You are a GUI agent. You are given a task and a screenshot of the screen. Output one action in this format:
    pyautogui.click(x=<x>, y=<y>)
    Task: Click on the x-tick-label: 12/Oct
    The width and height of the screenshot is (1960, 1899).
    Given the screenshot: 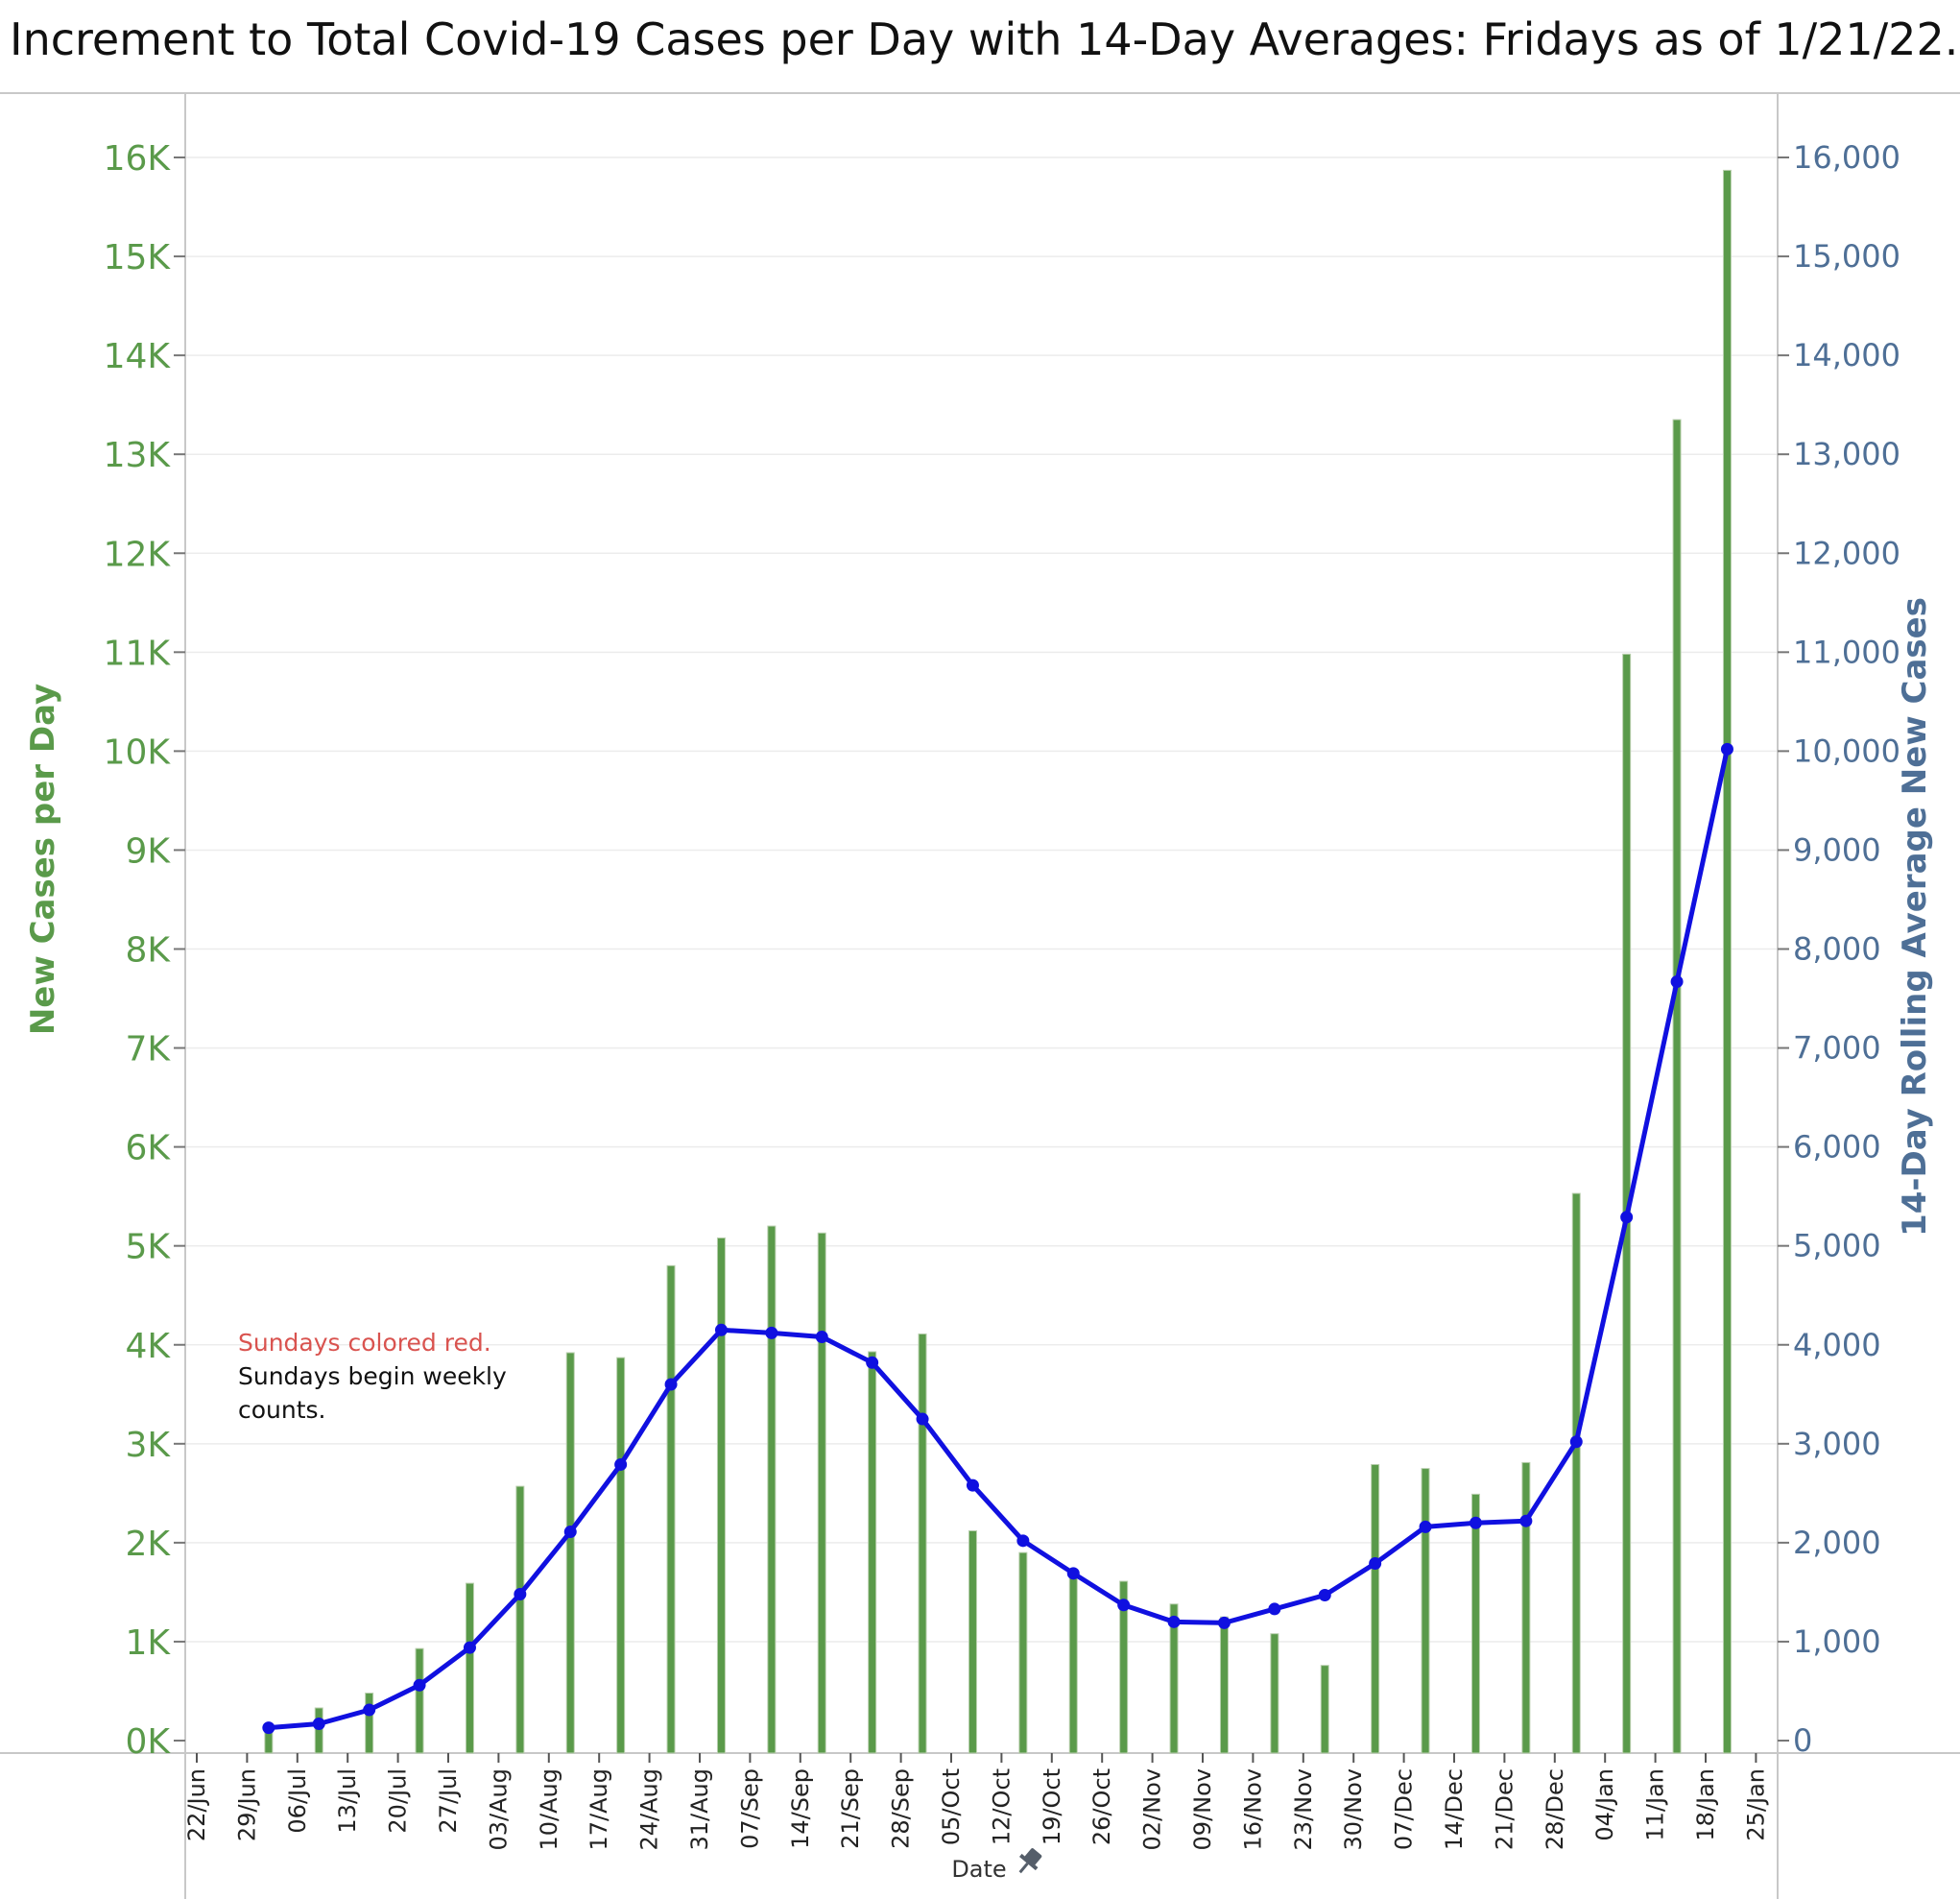 What is the action you would take?
    pyautogui.click(x=1001, y=1806)
    